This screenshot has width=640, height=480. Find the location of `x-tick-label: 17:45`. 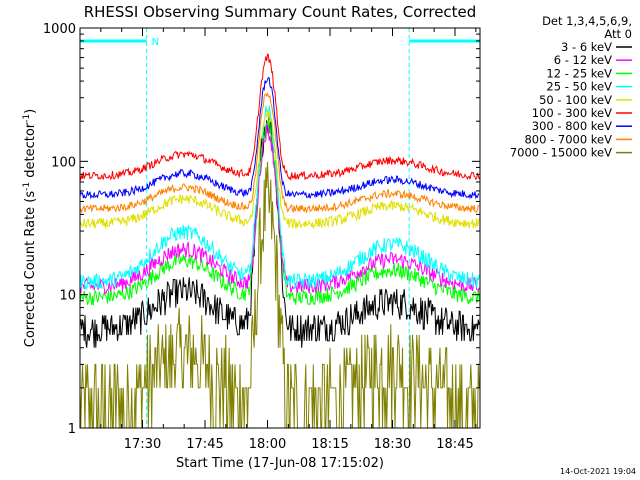

x-tick-label: 17:45 is located at coordinates (204, 444).